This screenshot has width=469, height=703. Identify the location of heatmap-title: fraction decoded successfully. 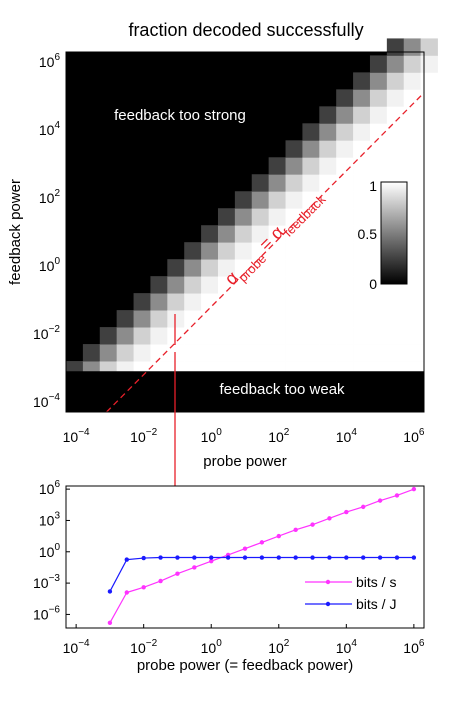
(245, 30).